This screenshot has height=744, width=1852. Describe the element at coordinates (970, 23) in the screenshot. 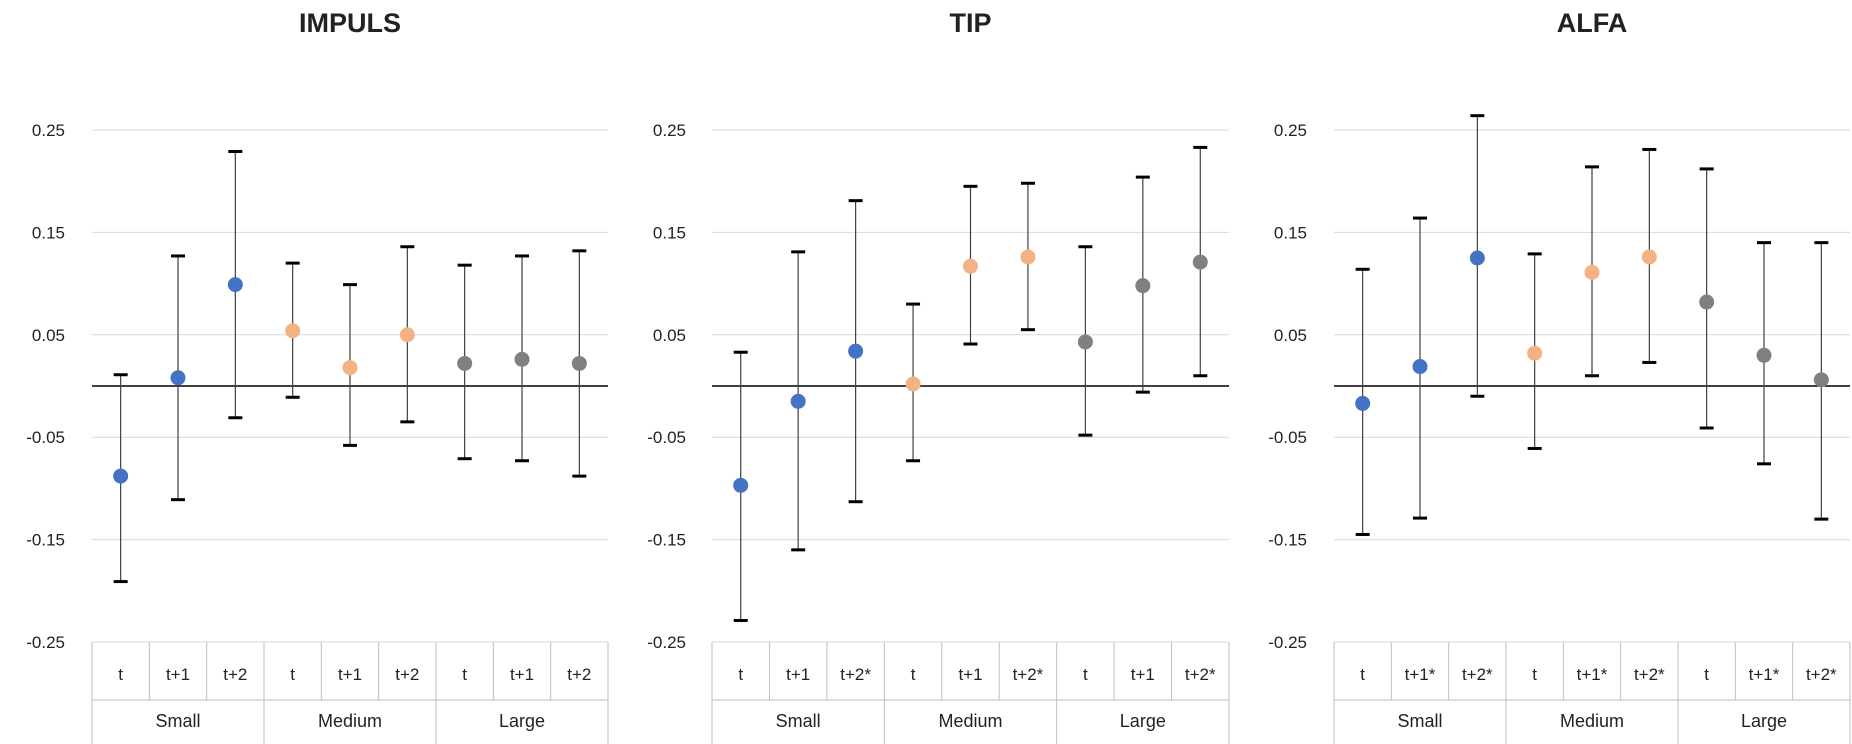

I see `chart-title: TIP` at that location.